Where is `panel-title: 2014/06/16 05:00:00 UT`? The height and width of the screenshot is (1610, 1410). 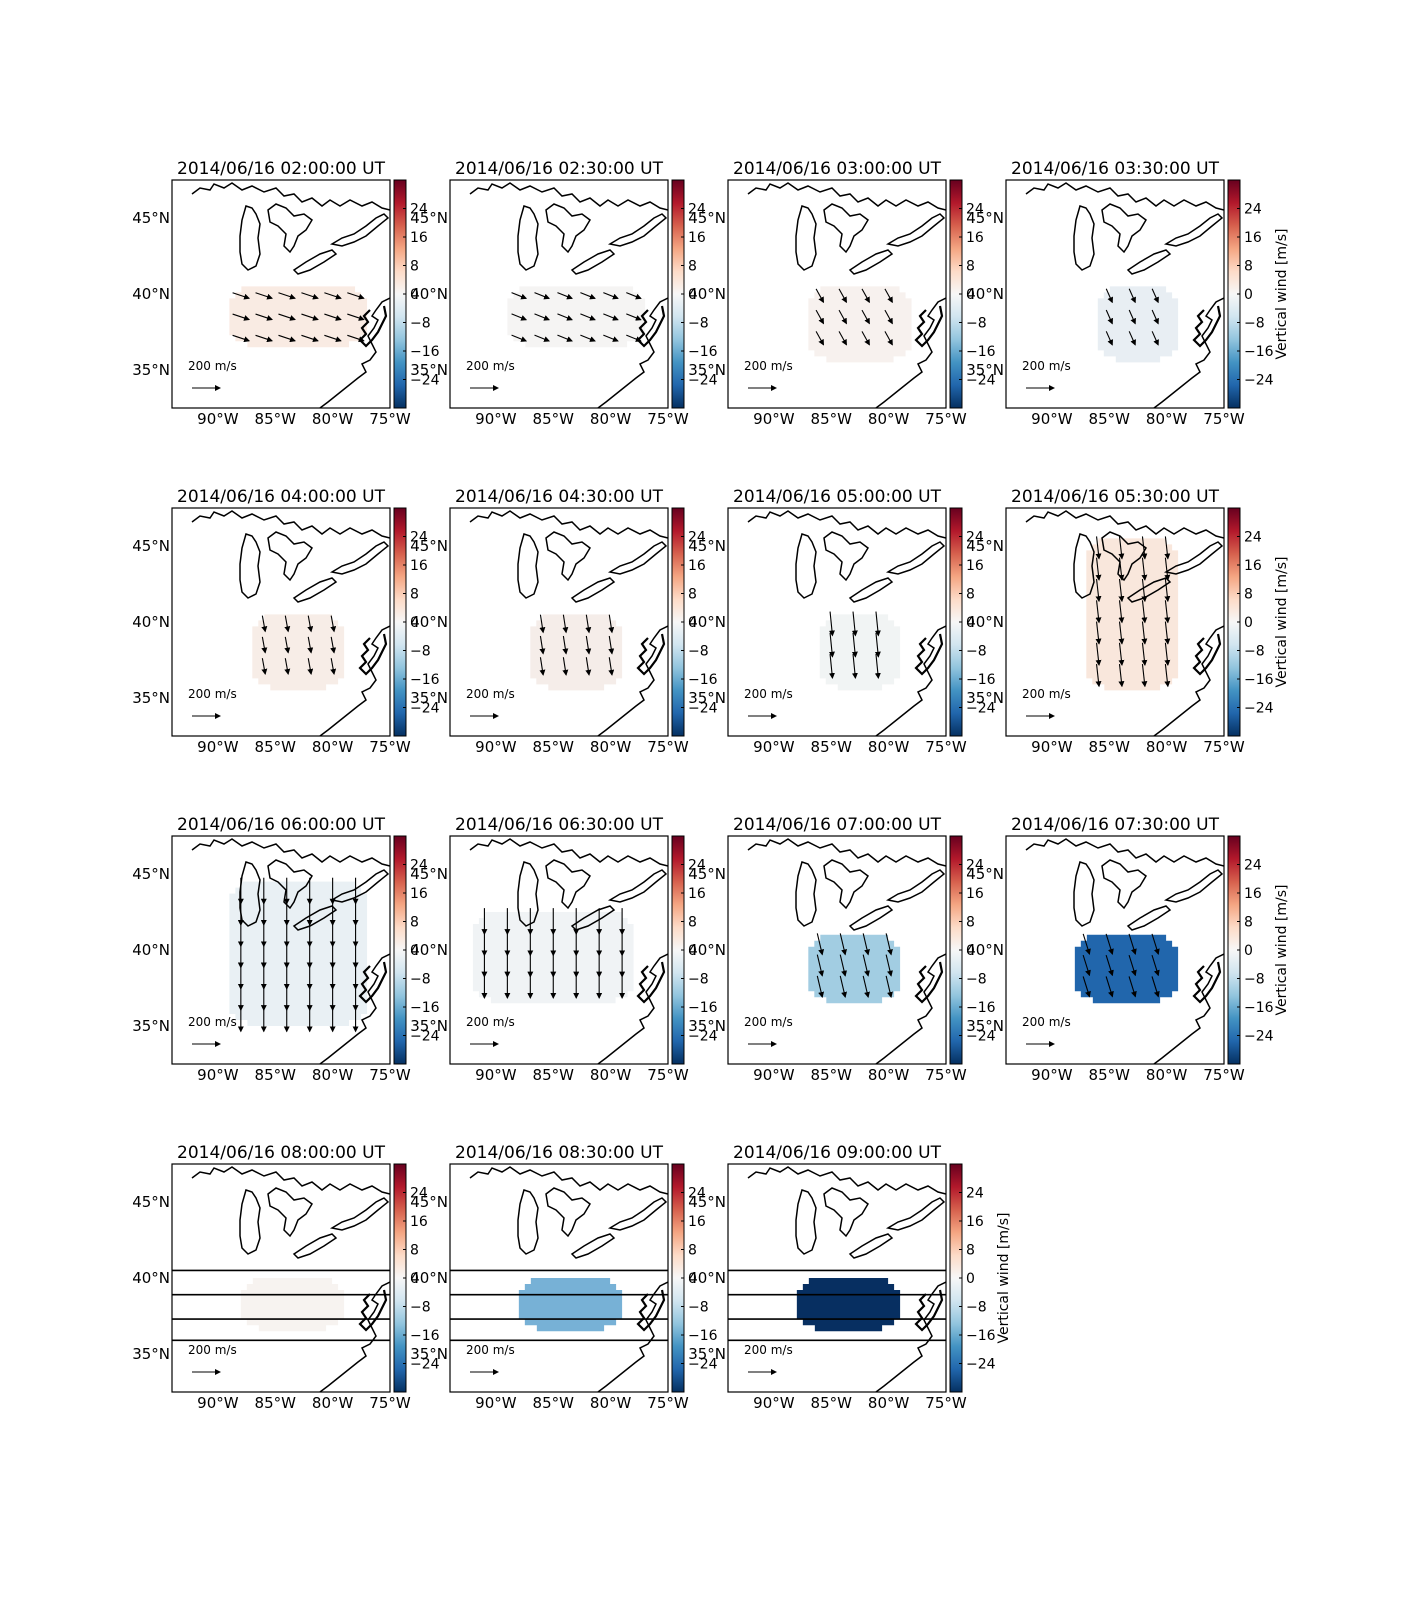 panel-title: 2014/06/16 05:00:00 UT is located at coordinates (837, 497).